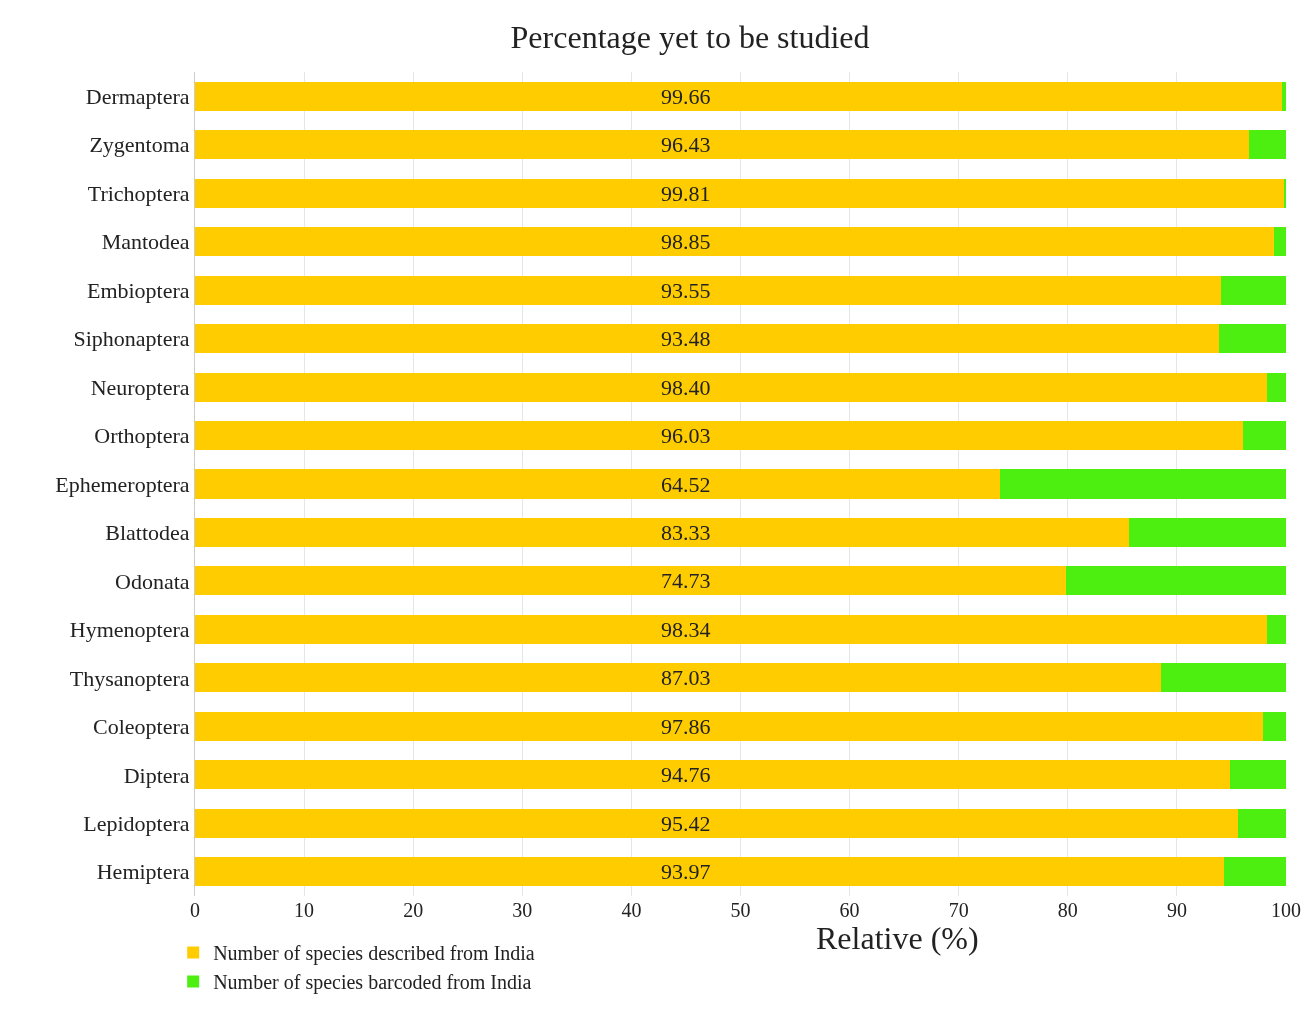 The height and width of the screenshot is (1013, 1302). What do you see at coordinates (143, 872) in the screenshot?
I see `y-tick-label: Hemiptera` at bounding box center [143, 872].